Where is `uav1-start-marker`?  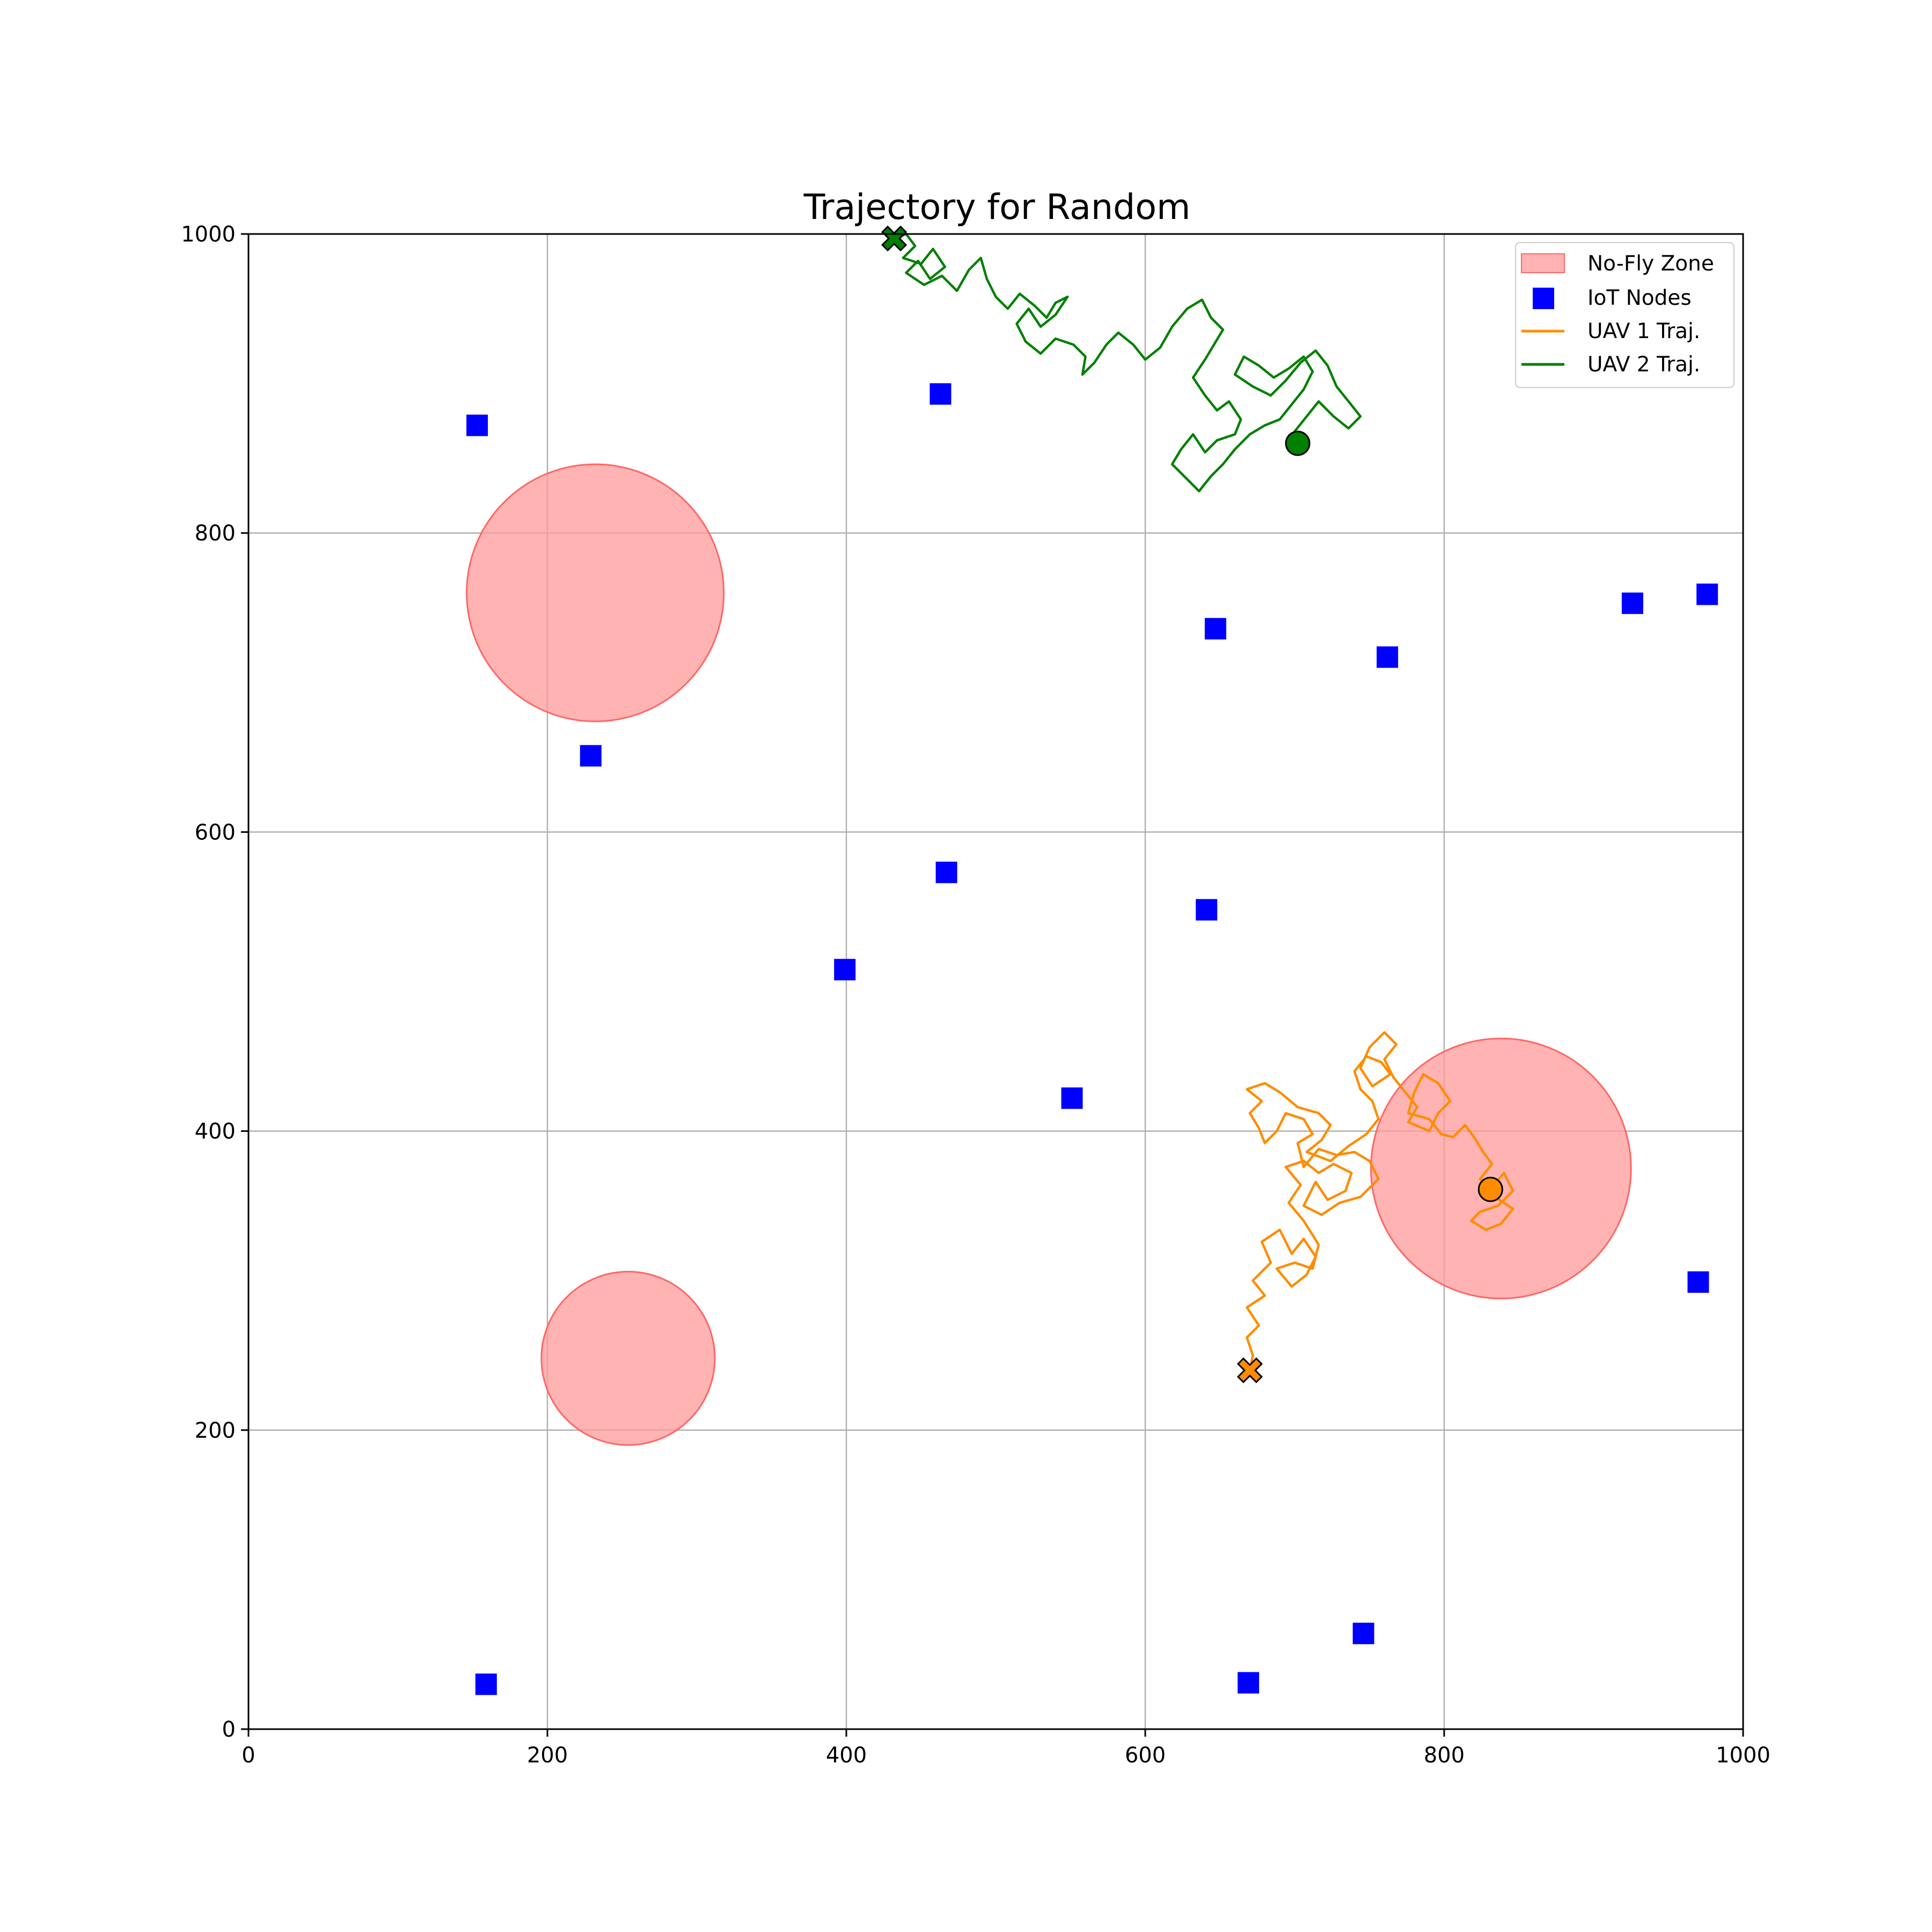 uav1-start-marker is located at coordinates (1249, 1370).